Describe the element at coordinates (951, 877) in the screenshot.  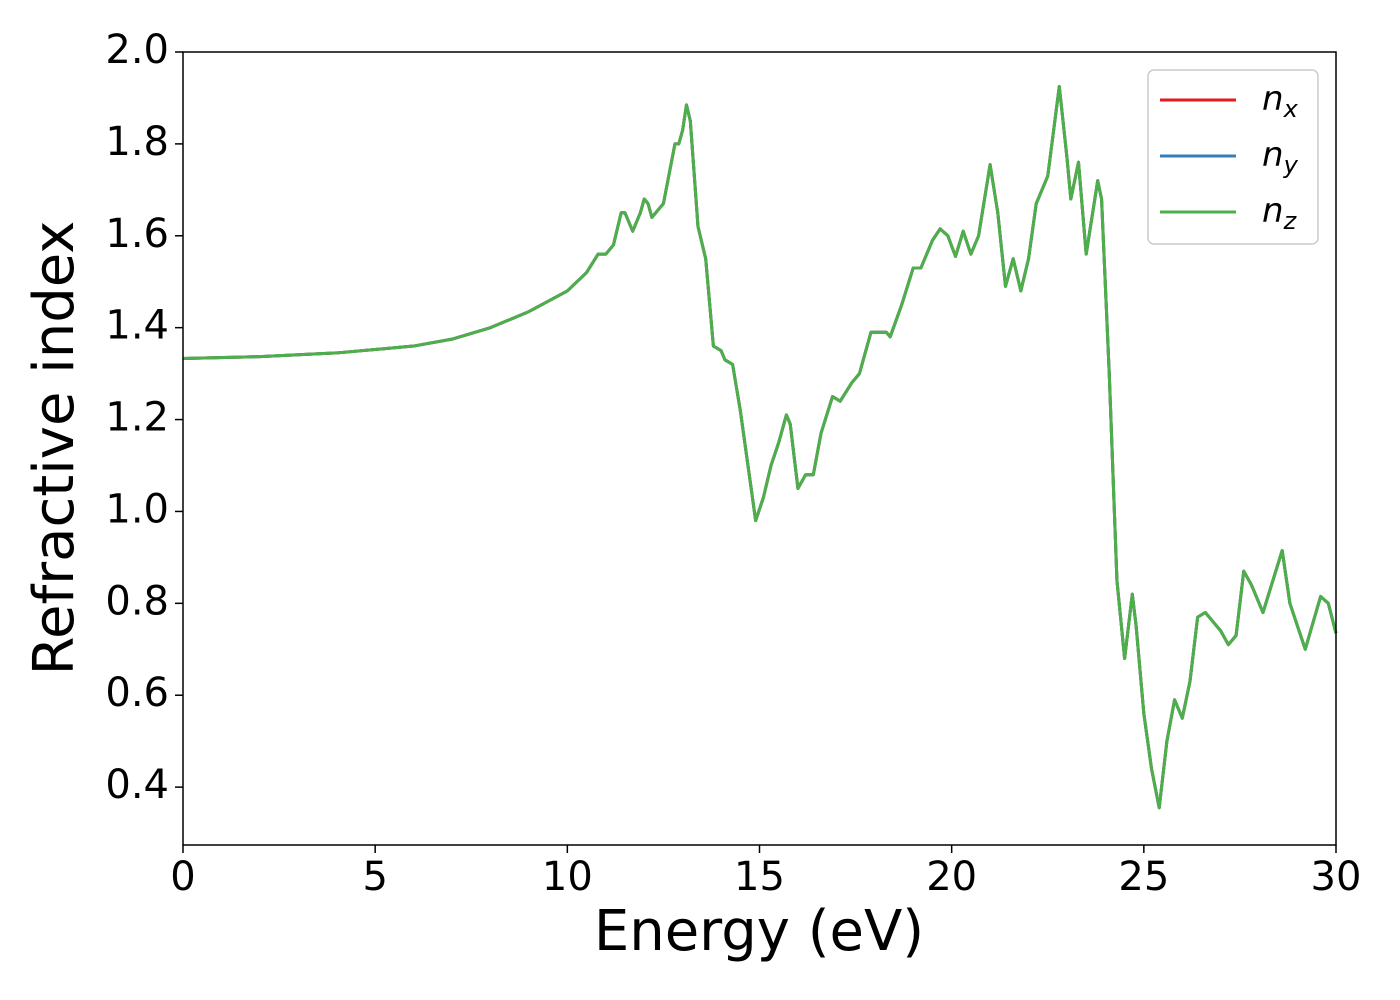
I see `x-tick-label: 20` at that location.